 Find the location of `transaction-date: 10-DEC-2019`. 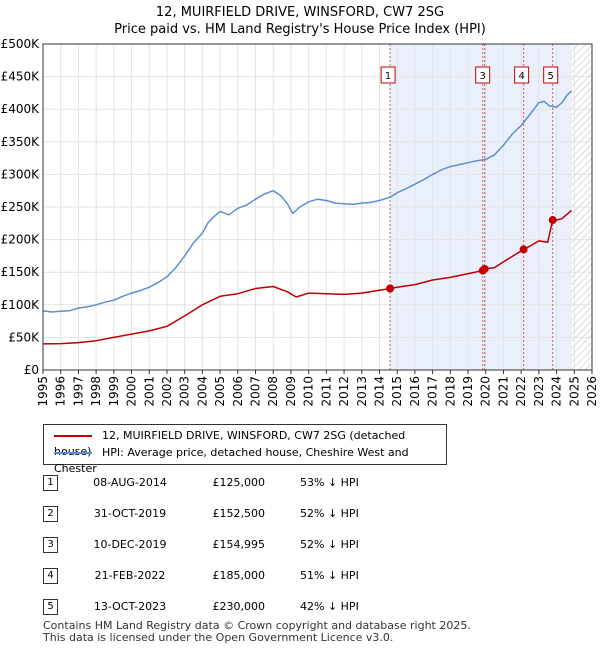

transaction-date: 10-DEC-2019 is located at coordinates (130, 544).